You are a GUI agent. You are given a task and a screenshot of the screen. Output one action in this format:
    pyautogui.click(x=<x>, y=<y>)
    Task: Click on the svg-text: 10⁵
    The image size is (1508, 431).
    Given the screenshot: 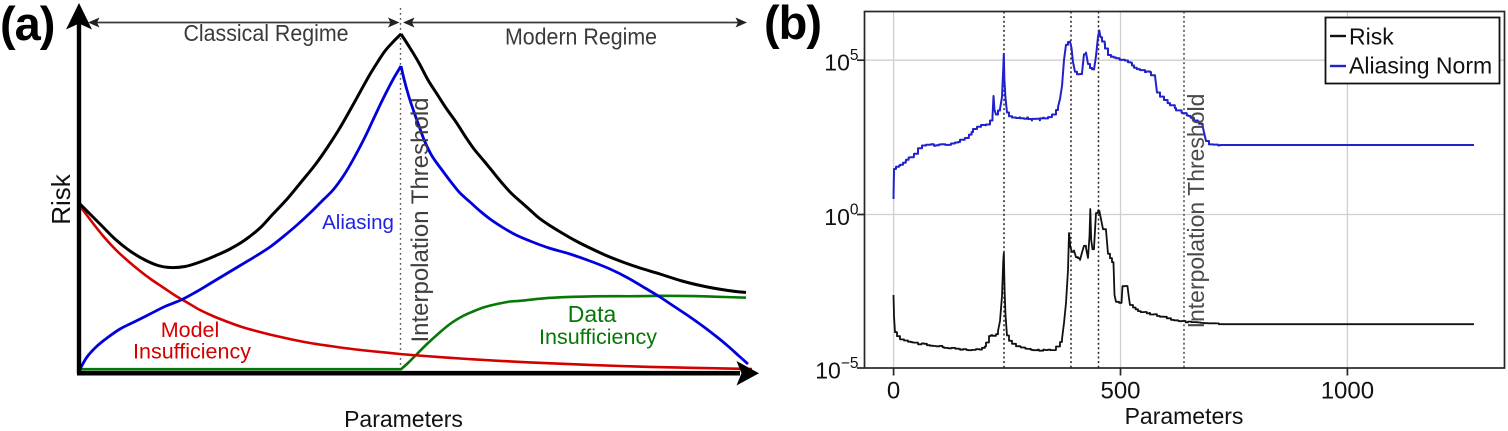 What is the action you would take?
    pyautogui.click(x=841, y=61)
    